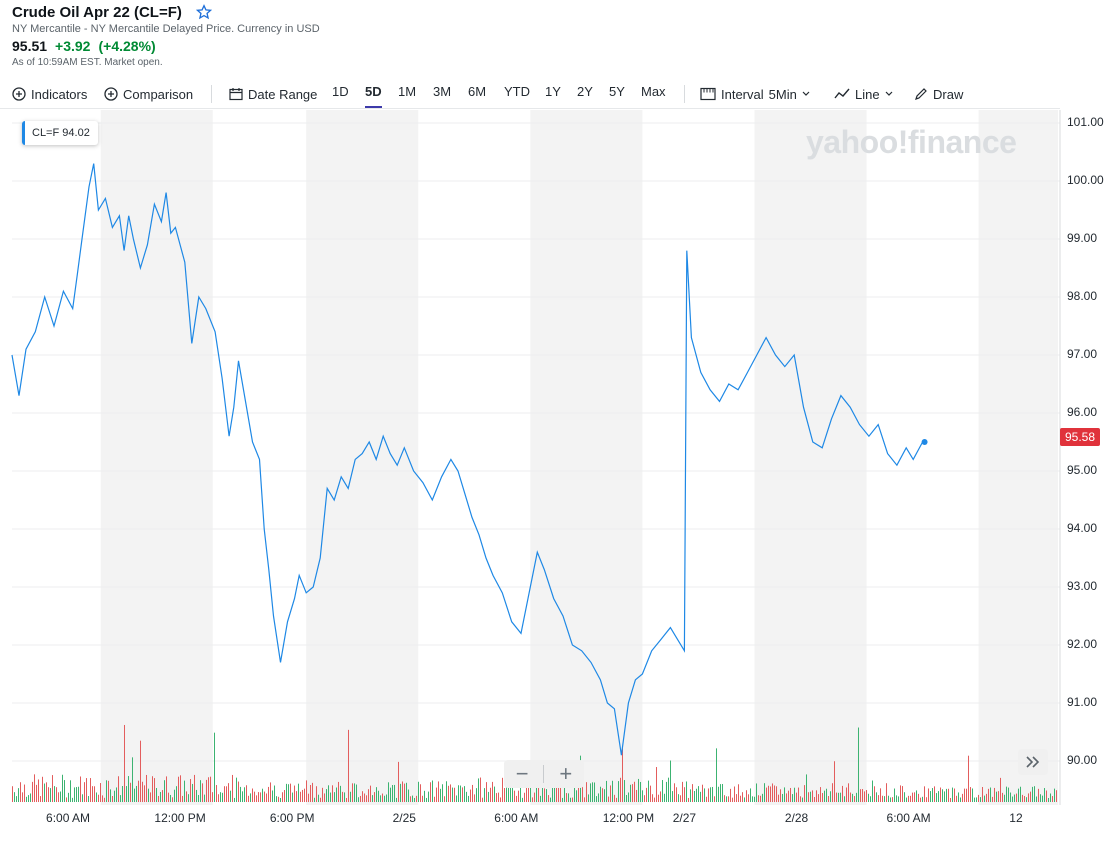  I want to click on indicators-button: Indicators, so click(49, 94).